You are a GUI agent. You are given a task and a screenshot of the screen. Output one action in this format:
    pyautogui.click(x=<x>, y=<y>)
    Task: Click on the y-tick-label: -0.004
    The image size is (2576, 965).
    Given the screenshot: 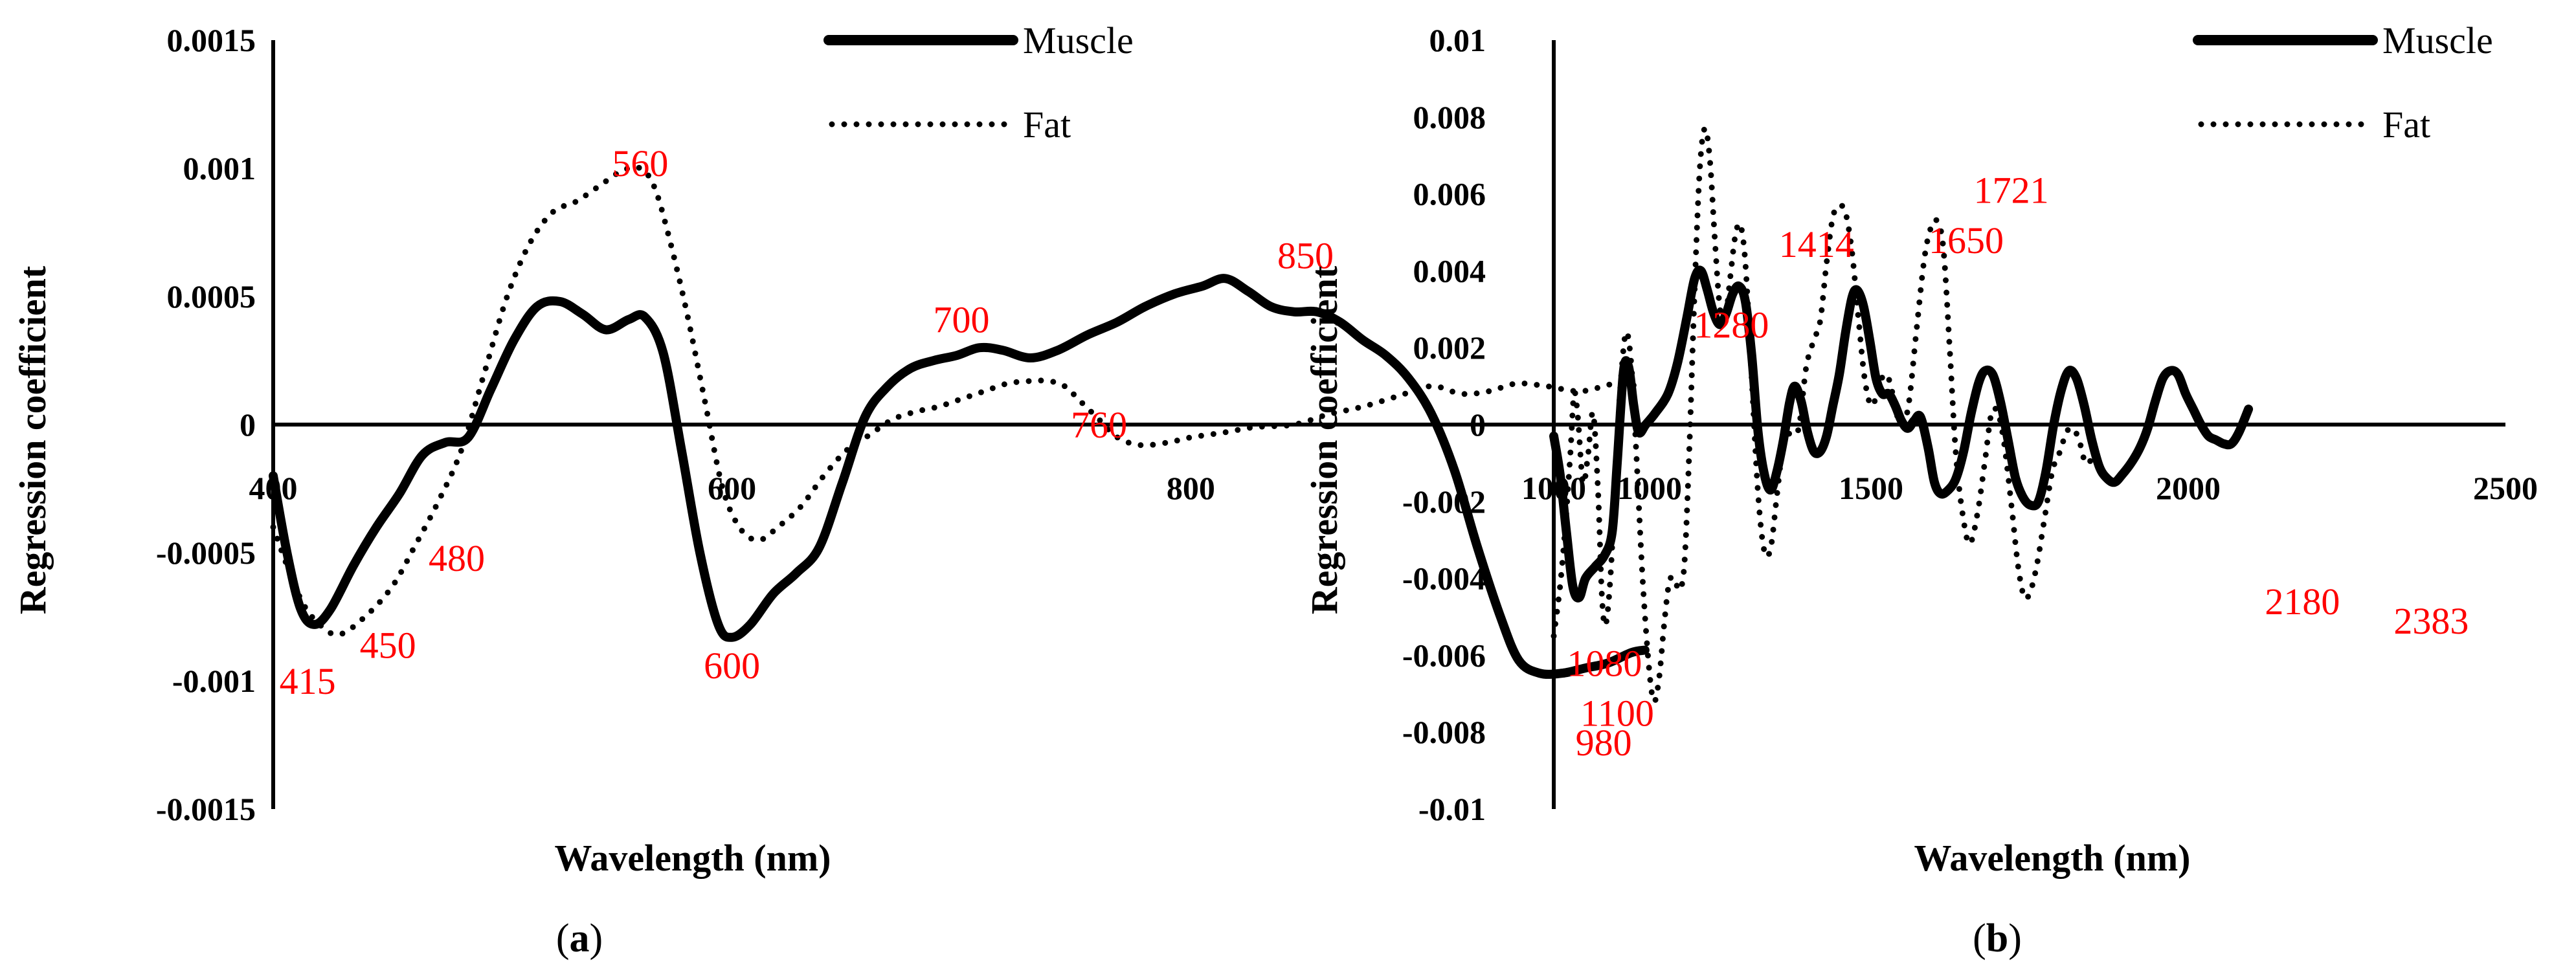 What is the action you would take?
    pyautogui.click(x=1444, y=578)
    